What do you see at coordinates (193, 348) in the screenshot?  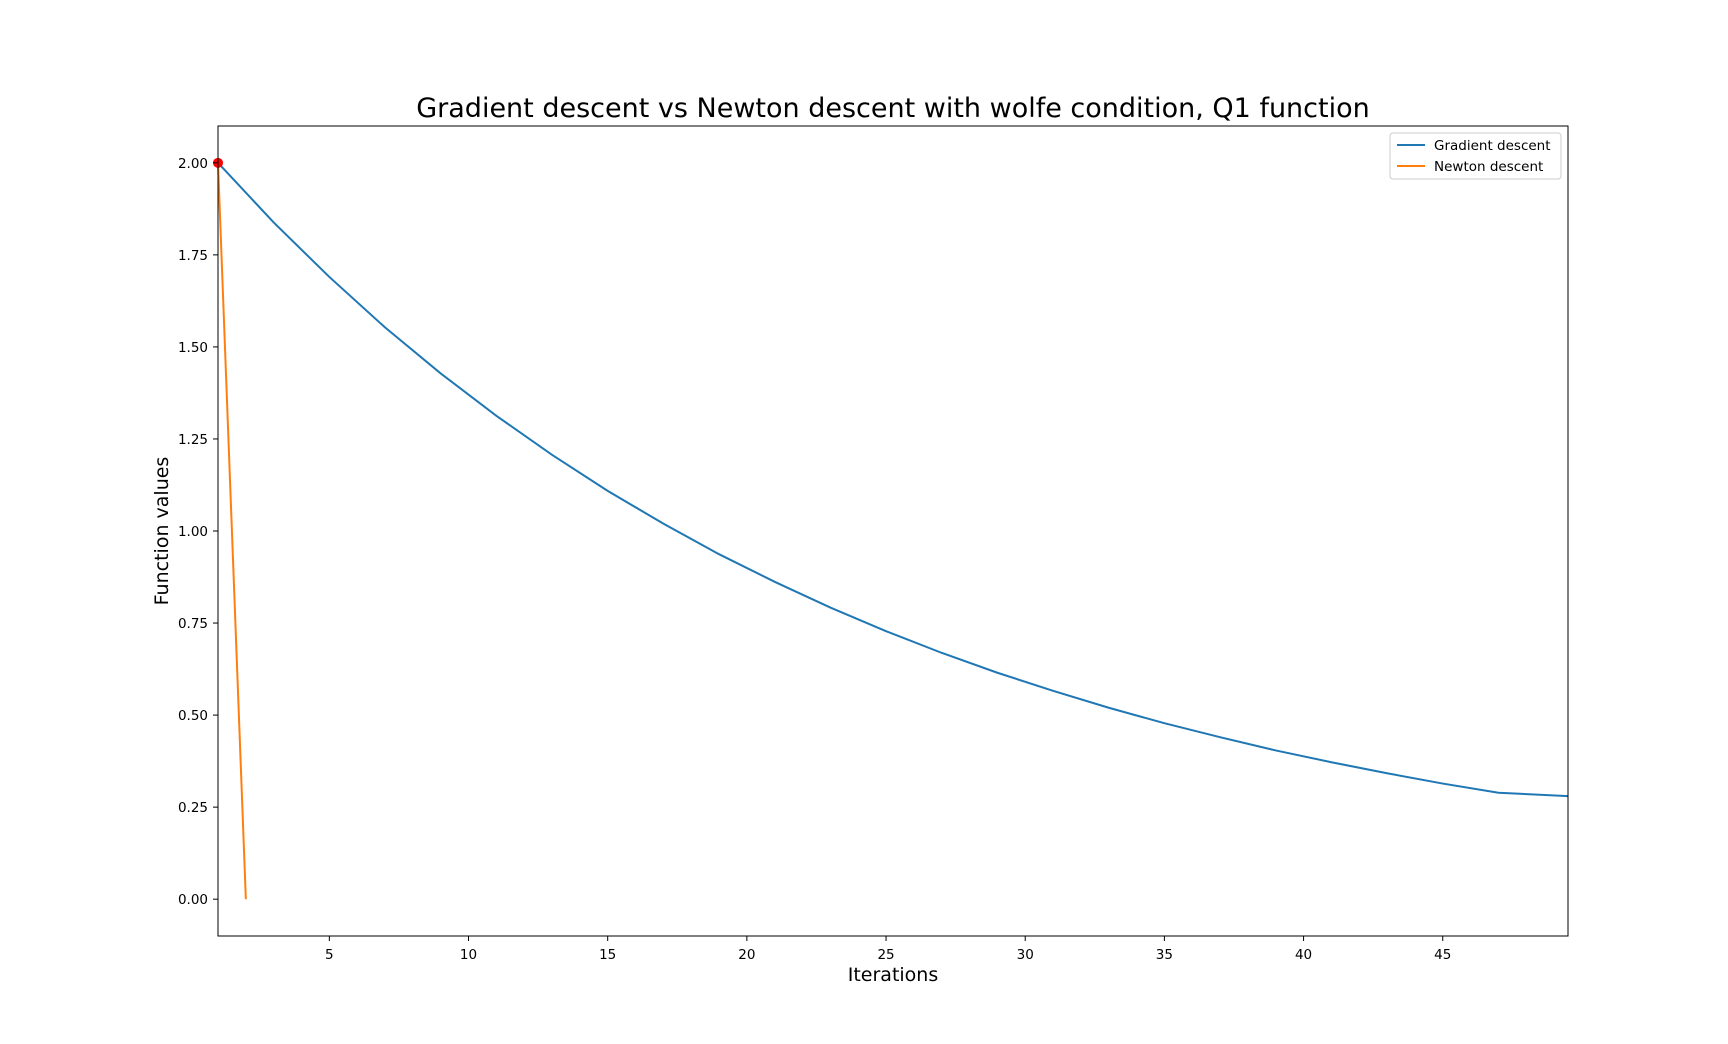 I see `y-tick-label: 1.50` at bounding box center [193, 348].